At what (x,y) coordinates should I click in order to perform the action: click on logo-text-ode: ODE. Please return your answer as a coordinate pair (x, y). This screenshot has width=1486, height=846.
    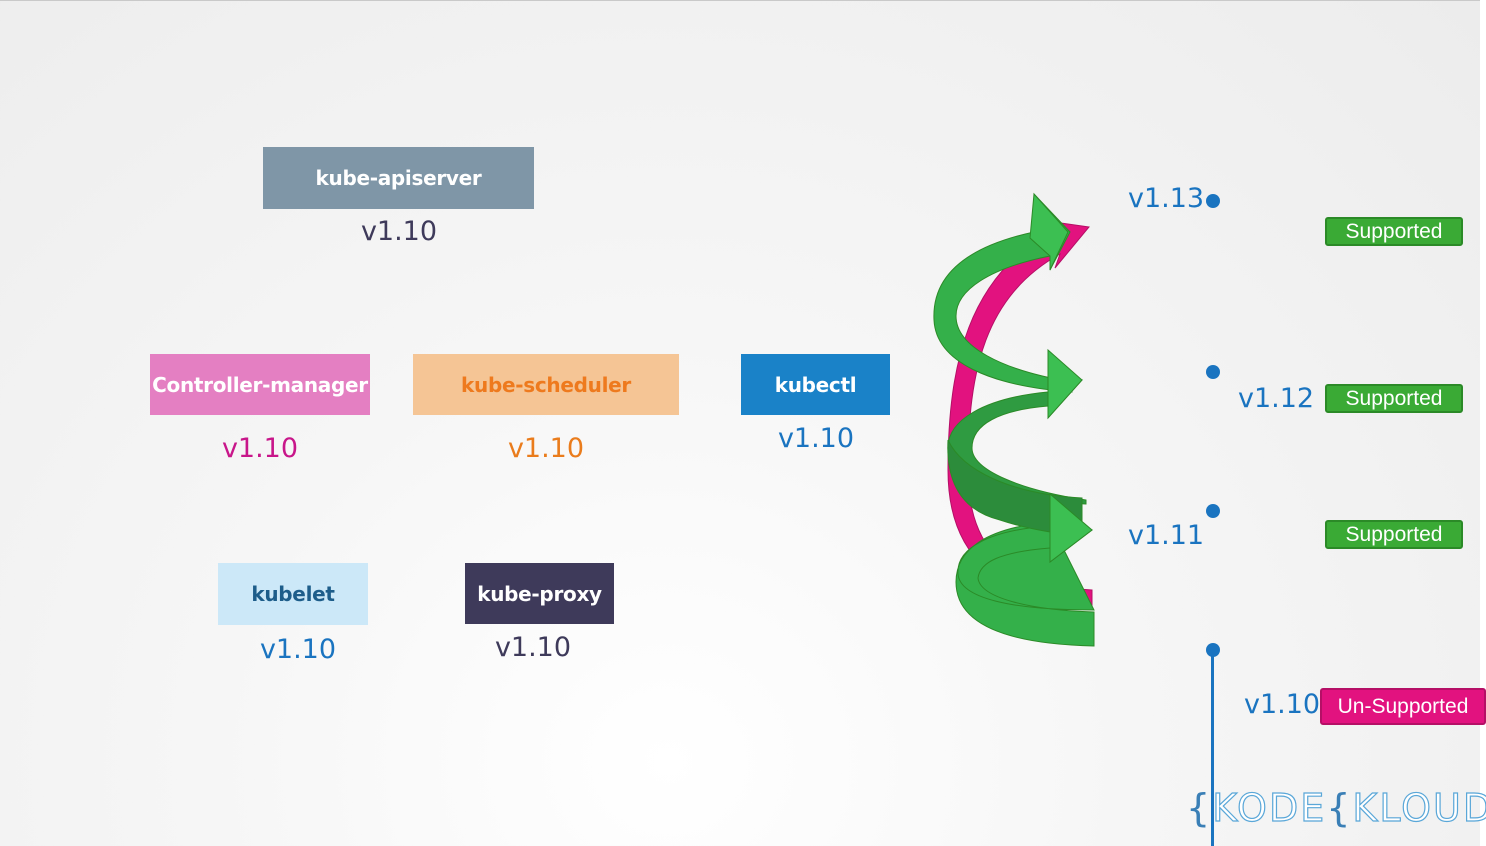
    Looking at the image, I should click on (1281, 807).